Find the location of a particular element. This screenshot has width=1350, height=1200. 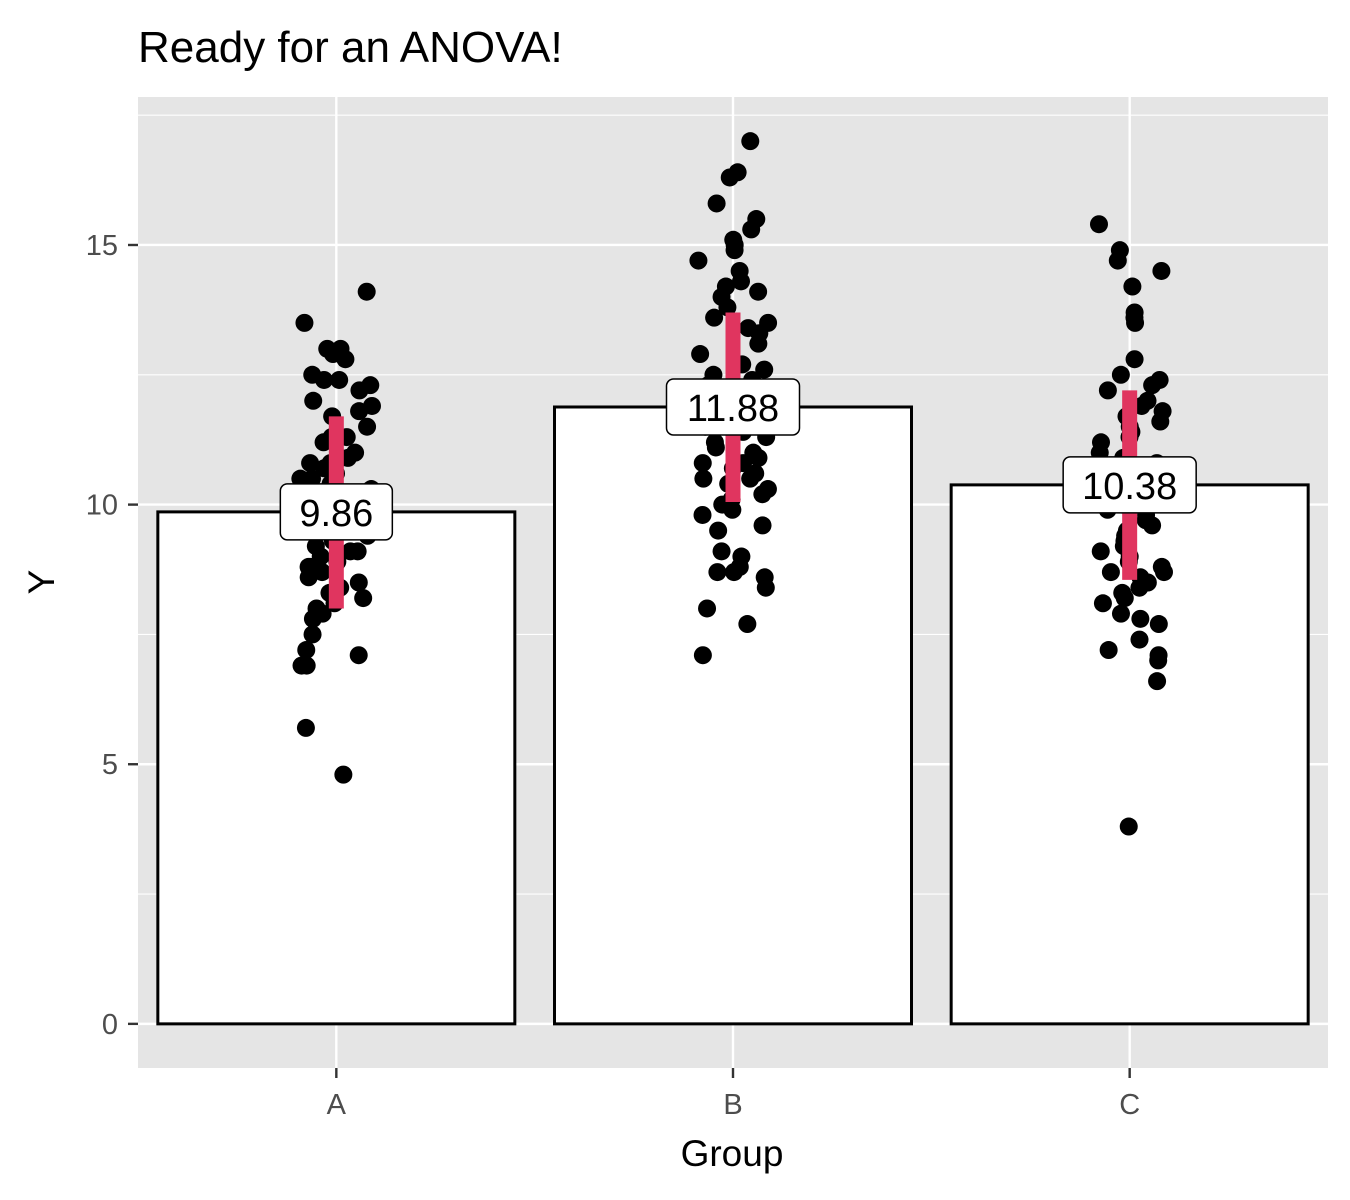

mean-label-box-B is located at coordinates (733, 407).